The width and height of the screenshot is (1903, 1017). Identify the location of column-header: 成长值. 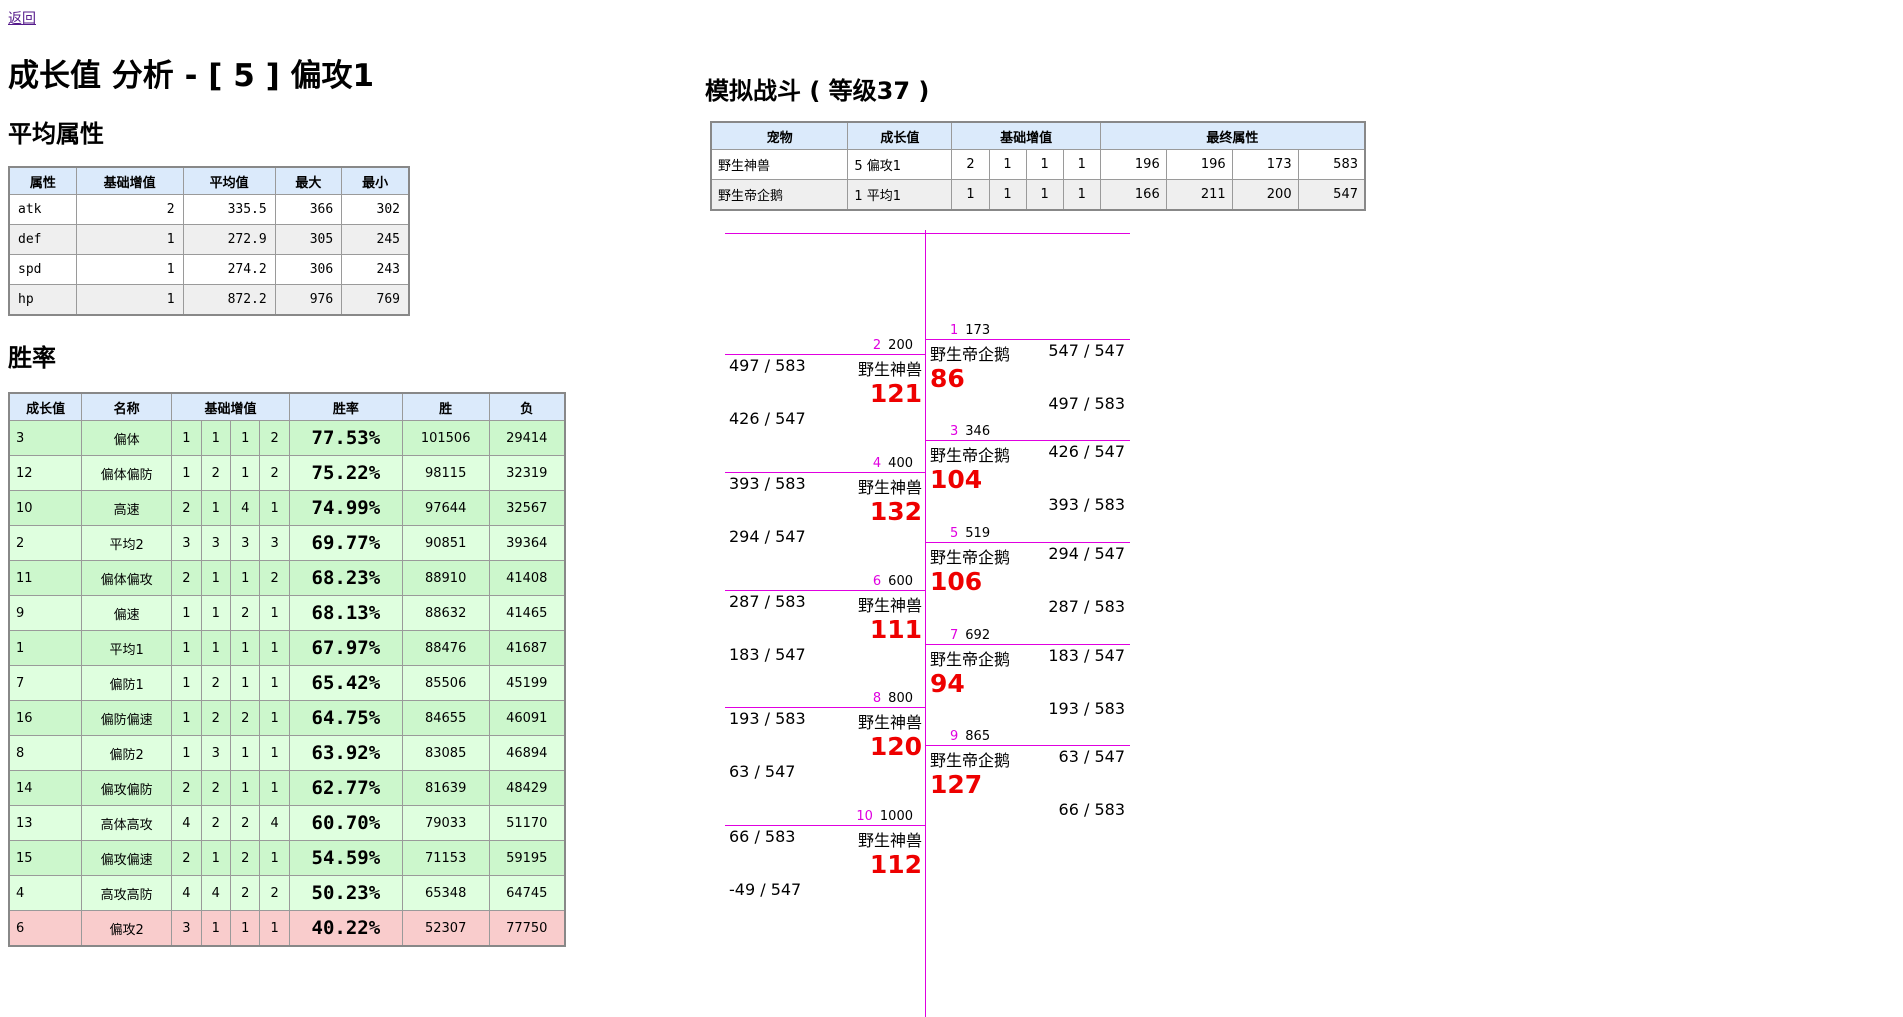
(45, 406).